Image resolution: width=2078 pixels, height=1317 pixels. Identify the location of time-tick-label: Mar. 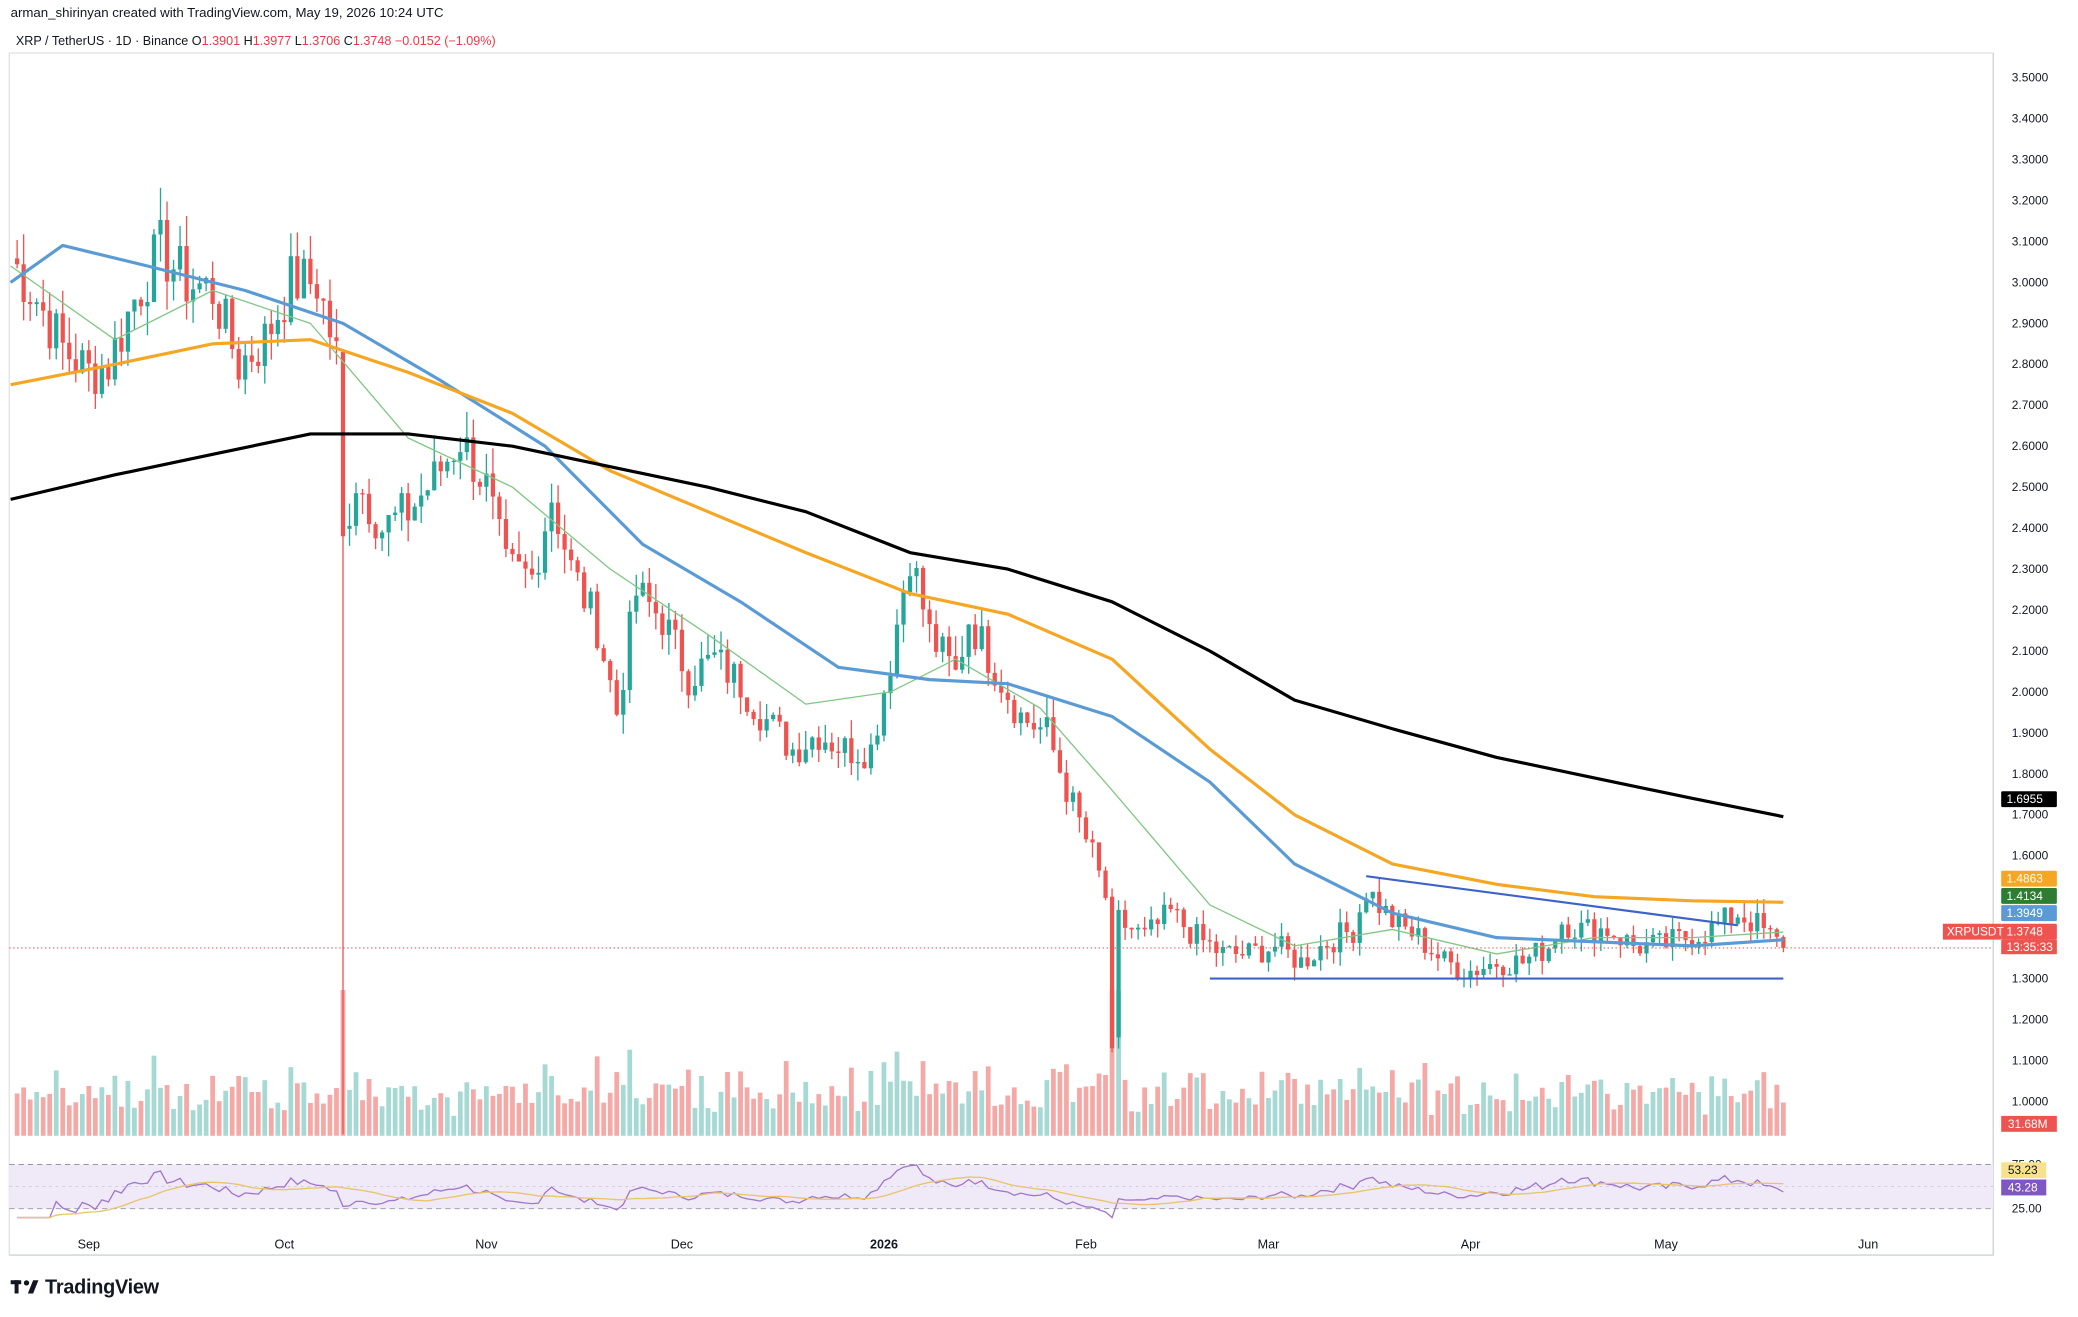
(1269, 1244).